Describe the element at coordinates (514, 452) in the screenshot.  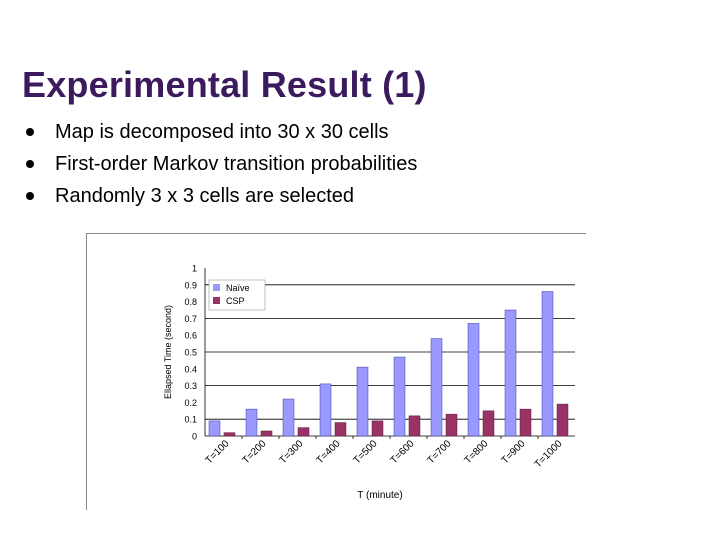
I see `x-tick-label: T=900` at that location.